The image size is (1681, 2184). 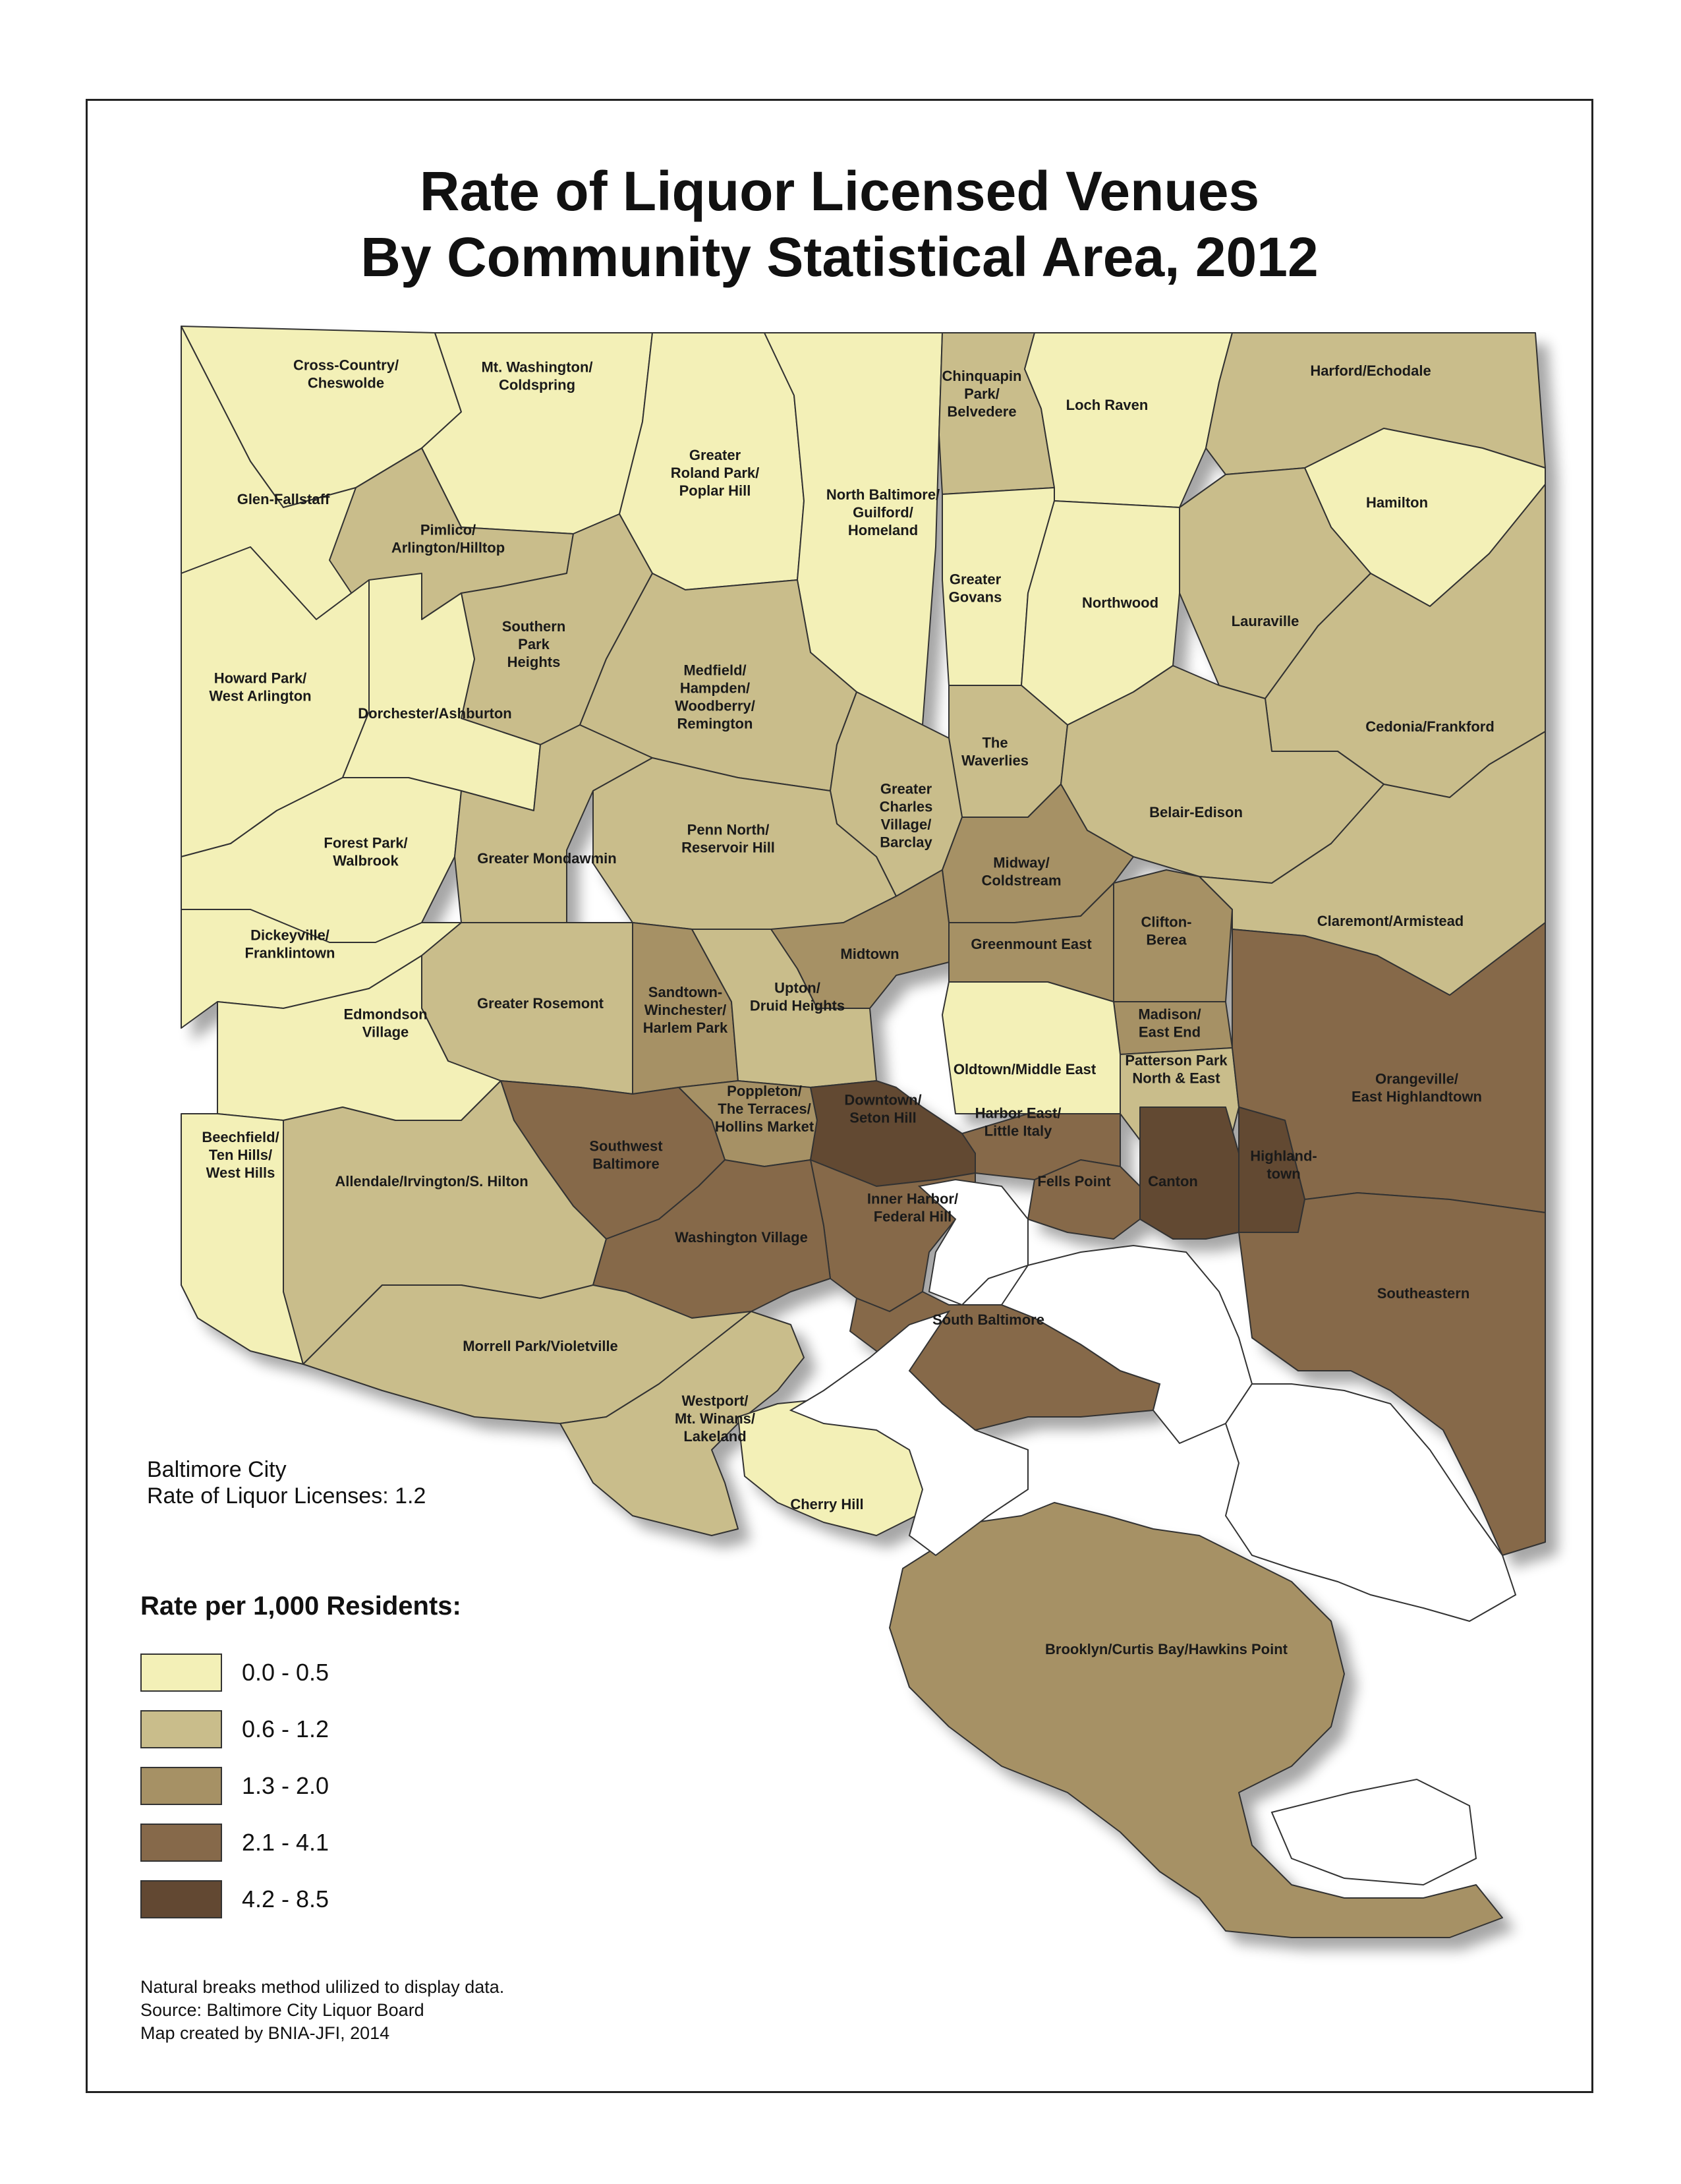 I want to click on area-label-brooklyn: Brooklyn/Curtis Bay/Hawkins Point, so click(x=1167, y=1649).